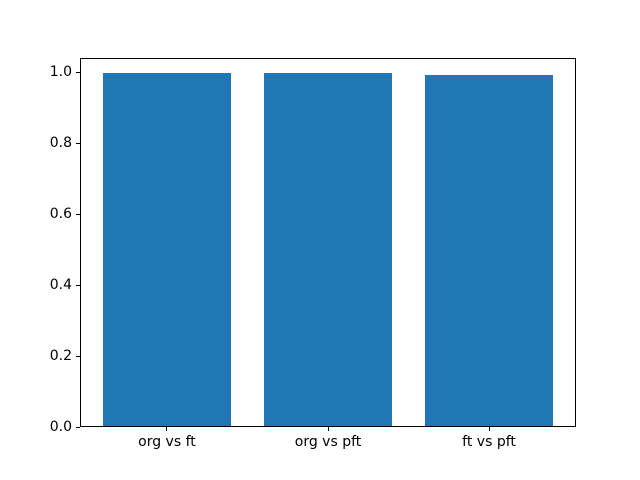 The width and height of the screenshot is (640, 480). I want to click on y-tick-label: 0.0, so click(60, 426).